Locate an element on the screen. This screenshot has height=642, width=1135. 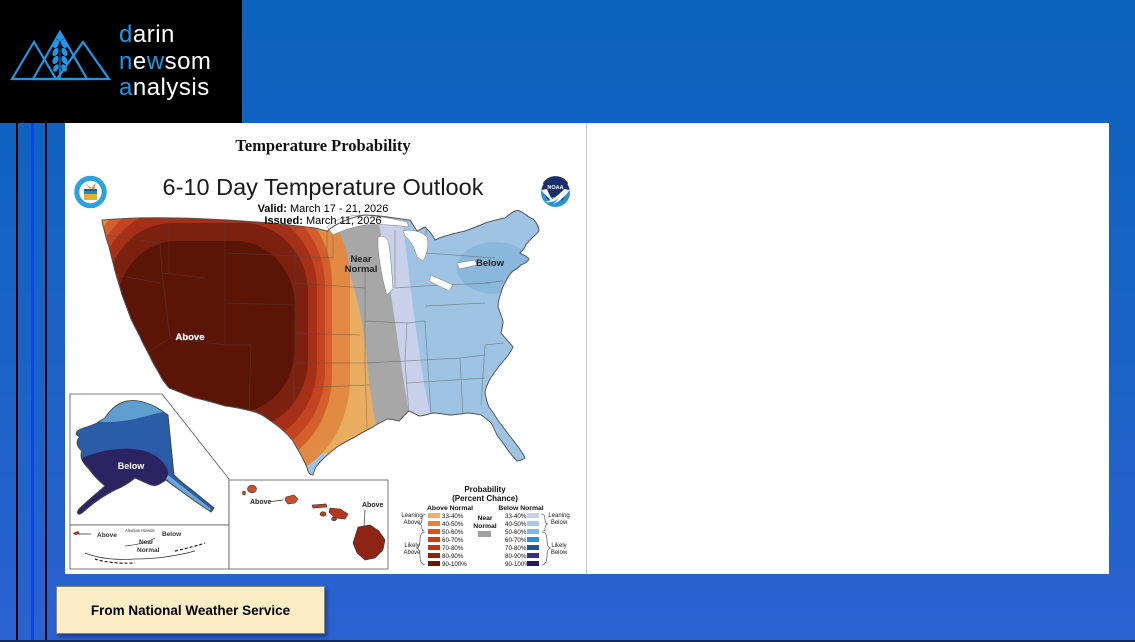
svg-text: Issued: March 11, 2026 is located at coordinates (322, 221).